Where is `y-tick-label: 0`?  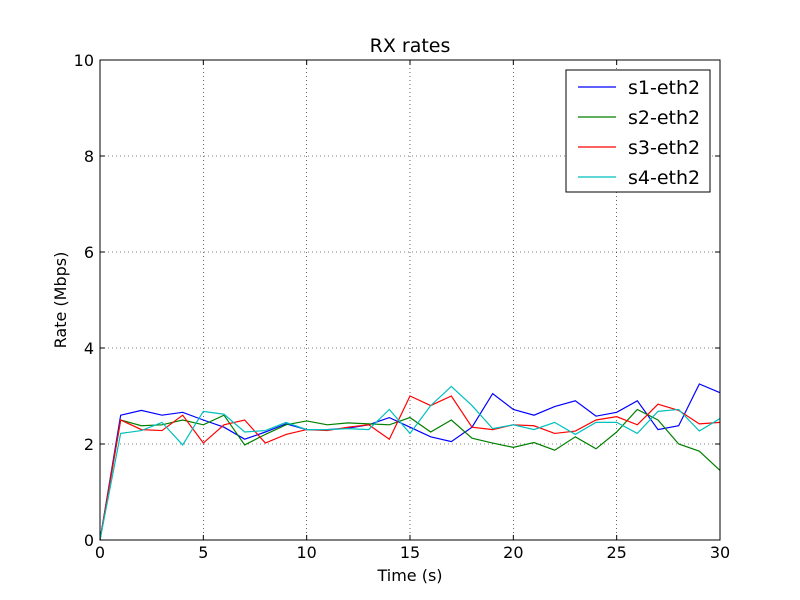
y-tick-label: 0 is located at coordinates (89, 540).